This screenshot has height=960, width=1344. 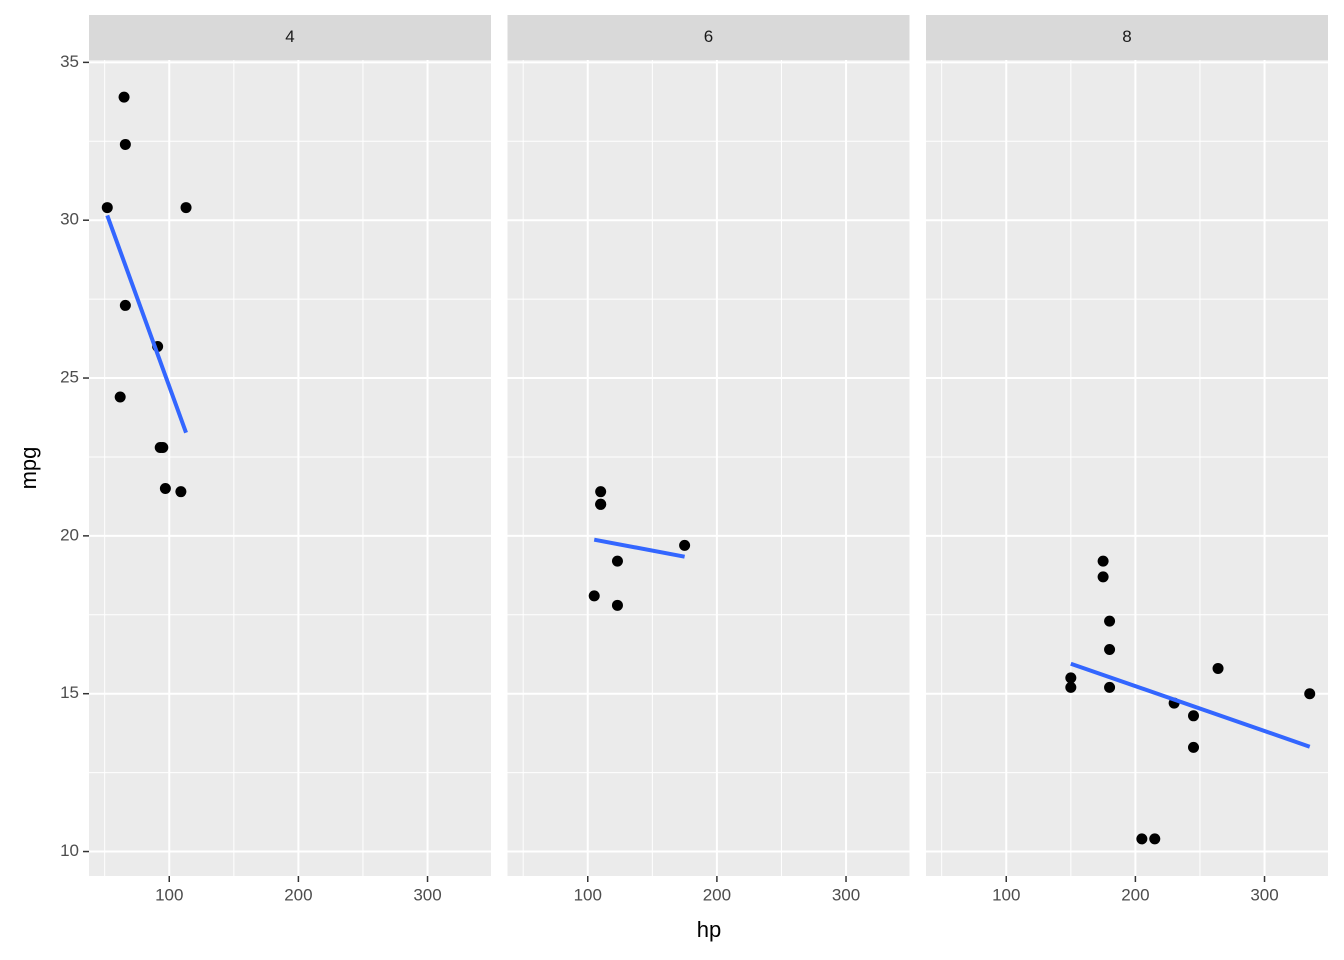 What do you see at coordinates (69, 219) in the screenshot?
I see `y-tick-label: 30` at bounding box center [69, 219].